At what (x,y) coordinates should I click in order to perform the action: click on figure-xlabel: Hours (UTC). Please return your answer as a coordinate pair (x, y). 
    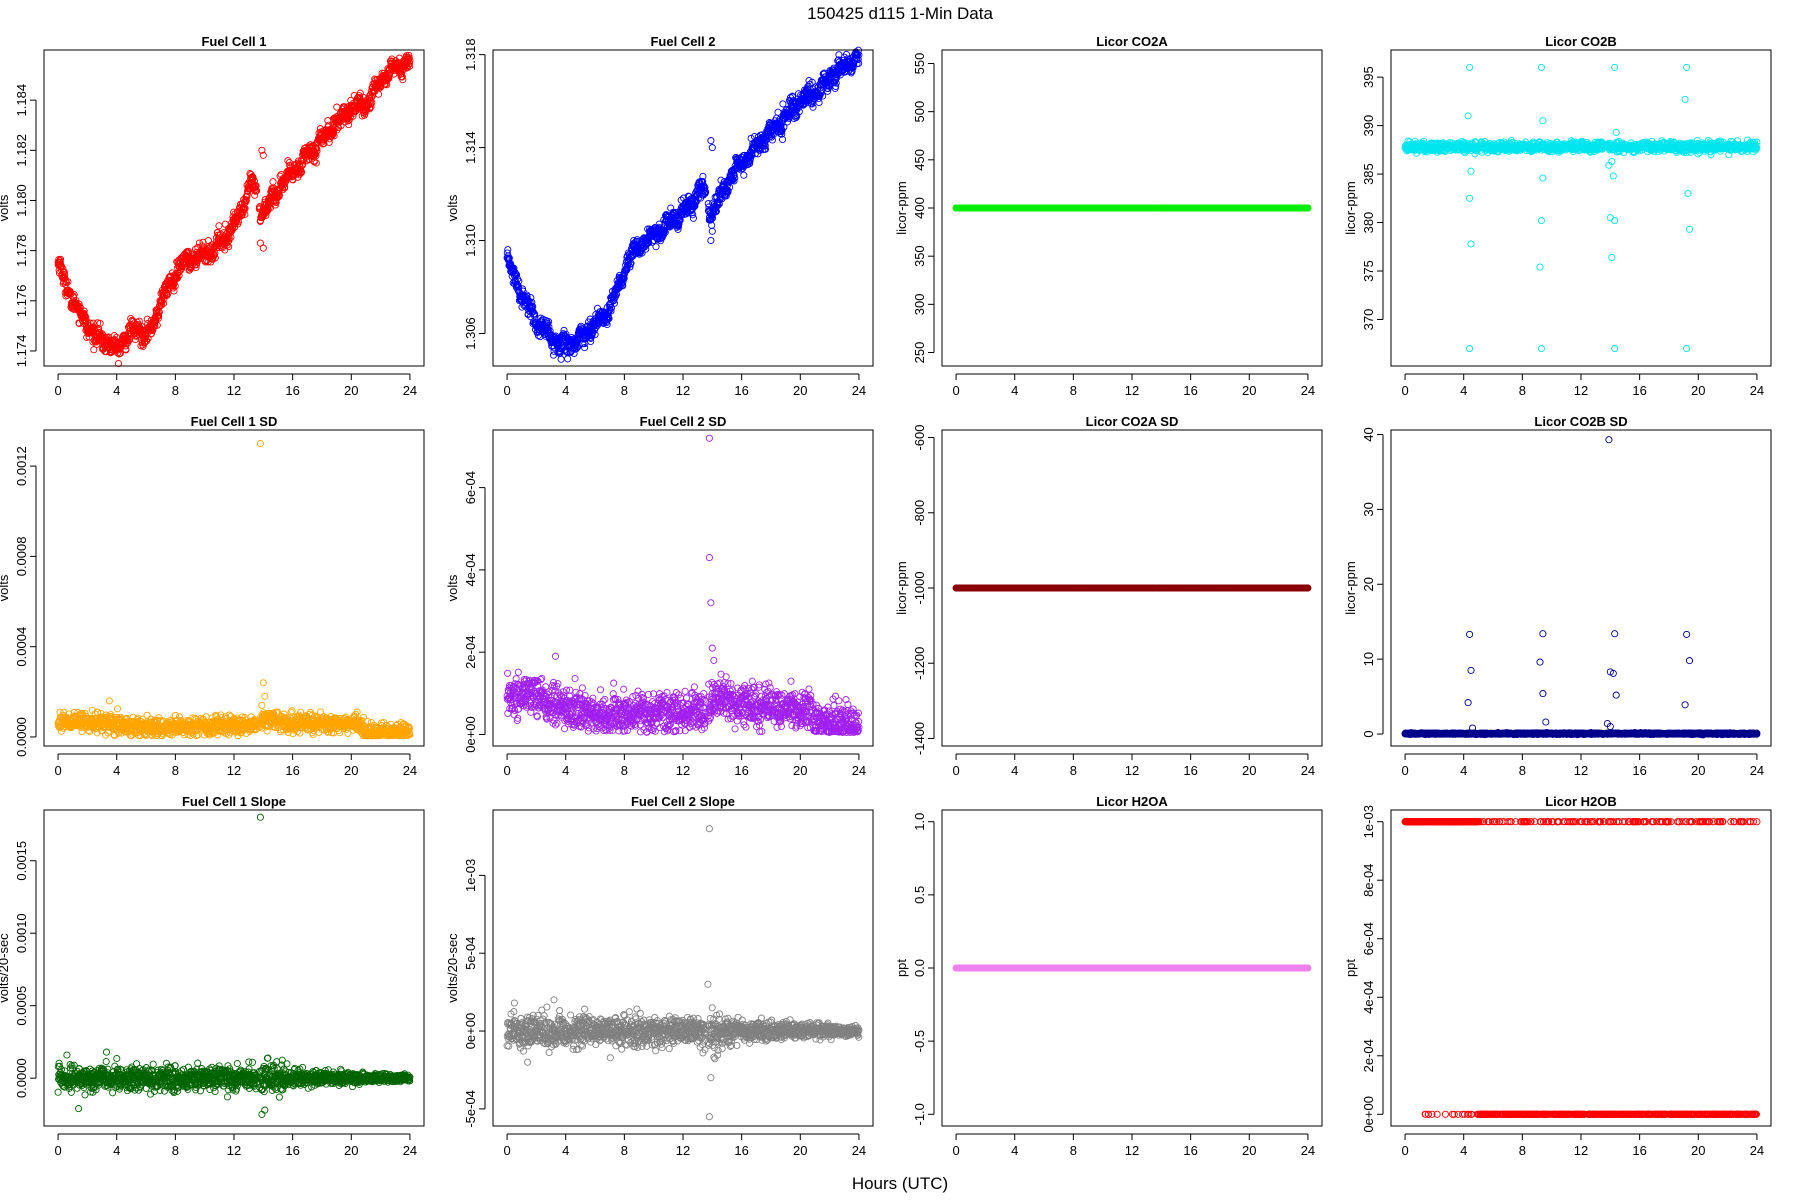
    Looking at the image, I should click on (900, 1183).